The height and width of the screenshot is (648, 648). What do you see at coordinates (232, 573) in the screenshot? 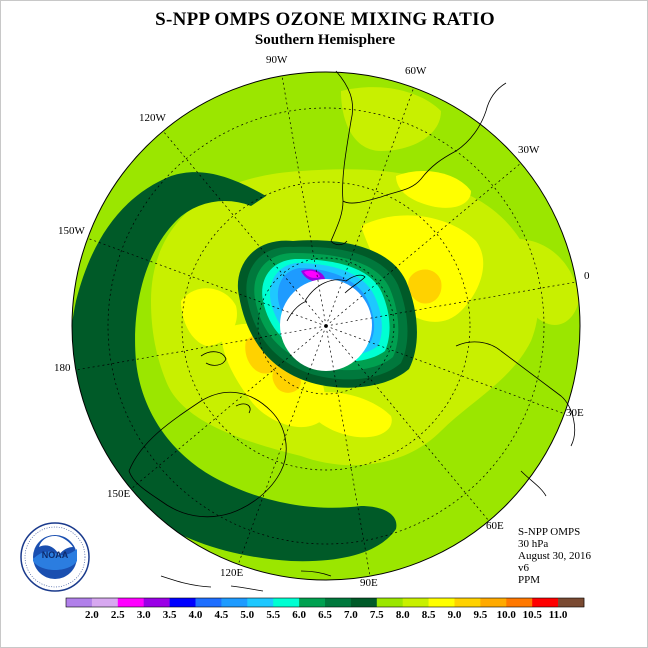
I see `lon-label-120e: 120E` at bounding box center [232, 573].